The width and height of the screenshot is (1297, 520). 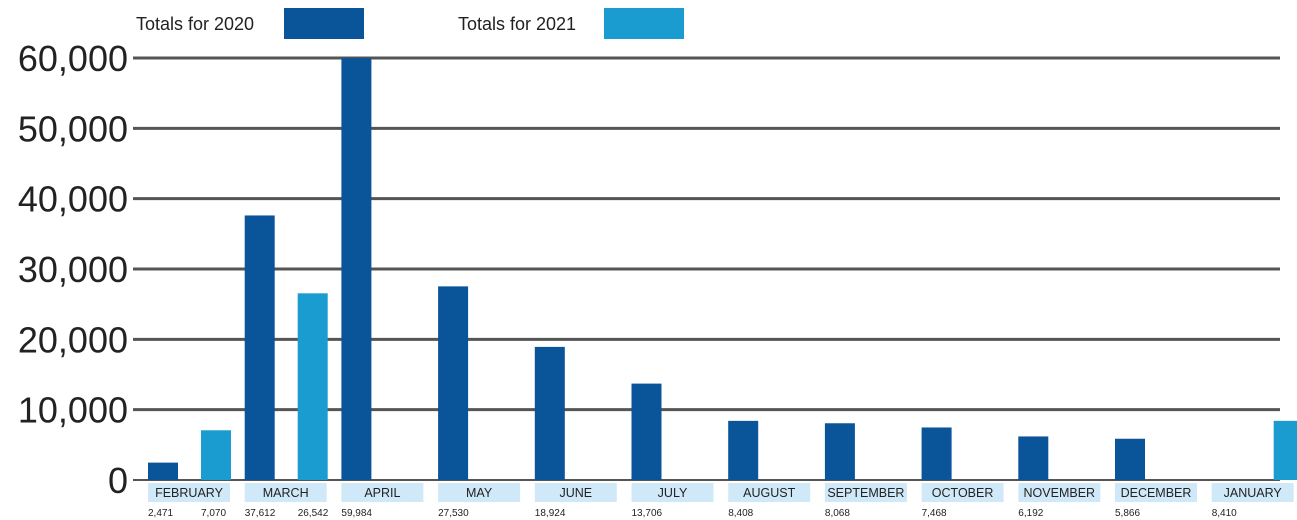 I want to click on category-label-july: JULY, so click(x=673, y=493).